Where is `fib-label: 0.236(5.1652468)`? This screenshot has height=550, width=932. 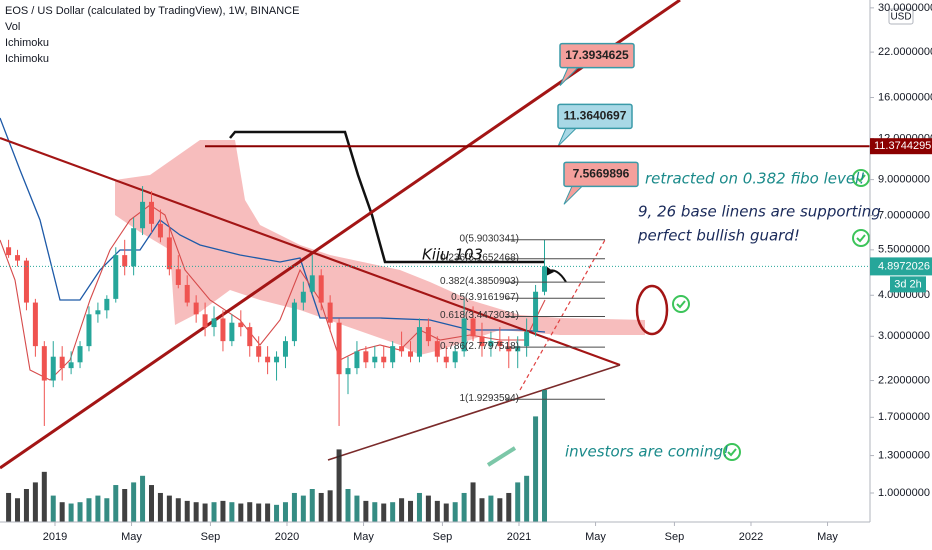
fib-label: 0.236(5.1652468) is located at coordinates (479, 257).